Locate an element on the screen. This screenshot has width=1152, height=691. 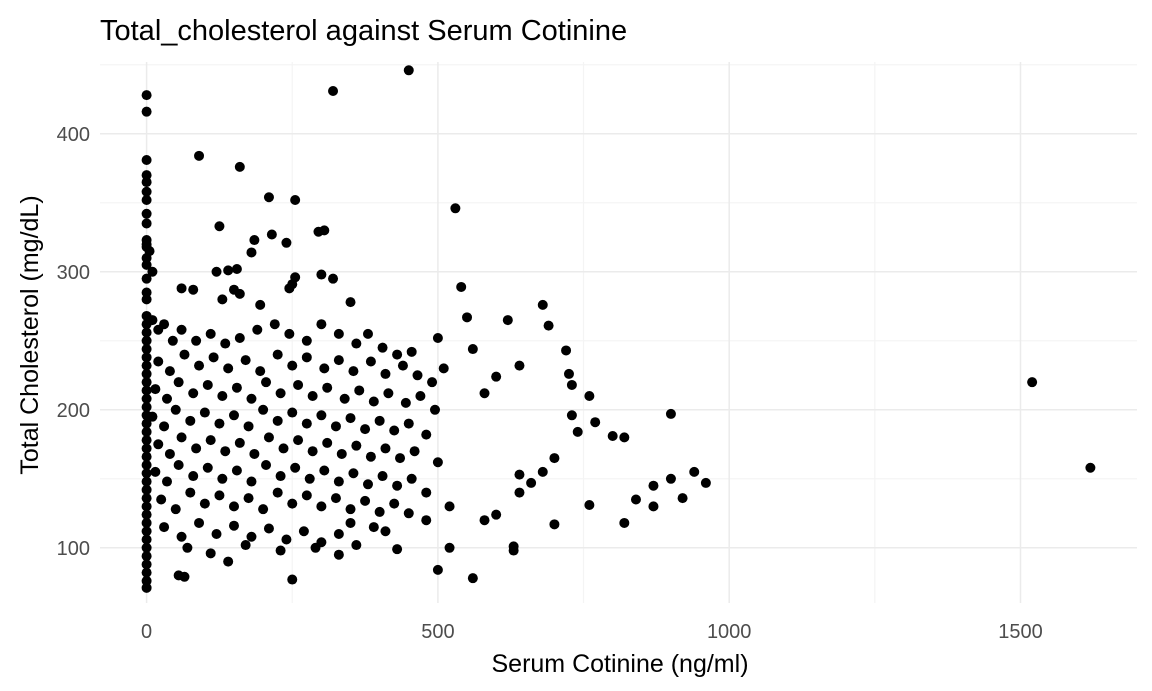
x-tick-label: 1000 is located at coordinates (729, 632).